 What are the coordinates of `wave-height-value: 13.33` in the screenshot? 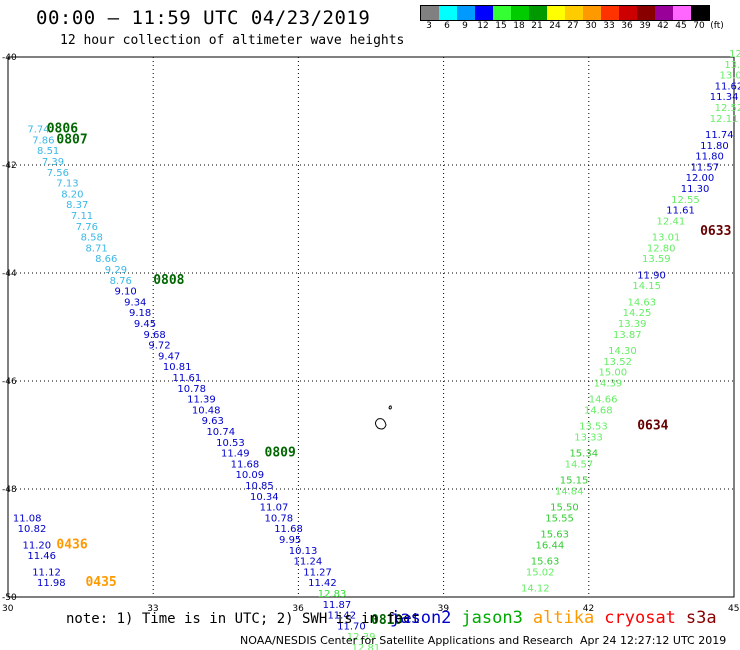 It's located at (588, 437).